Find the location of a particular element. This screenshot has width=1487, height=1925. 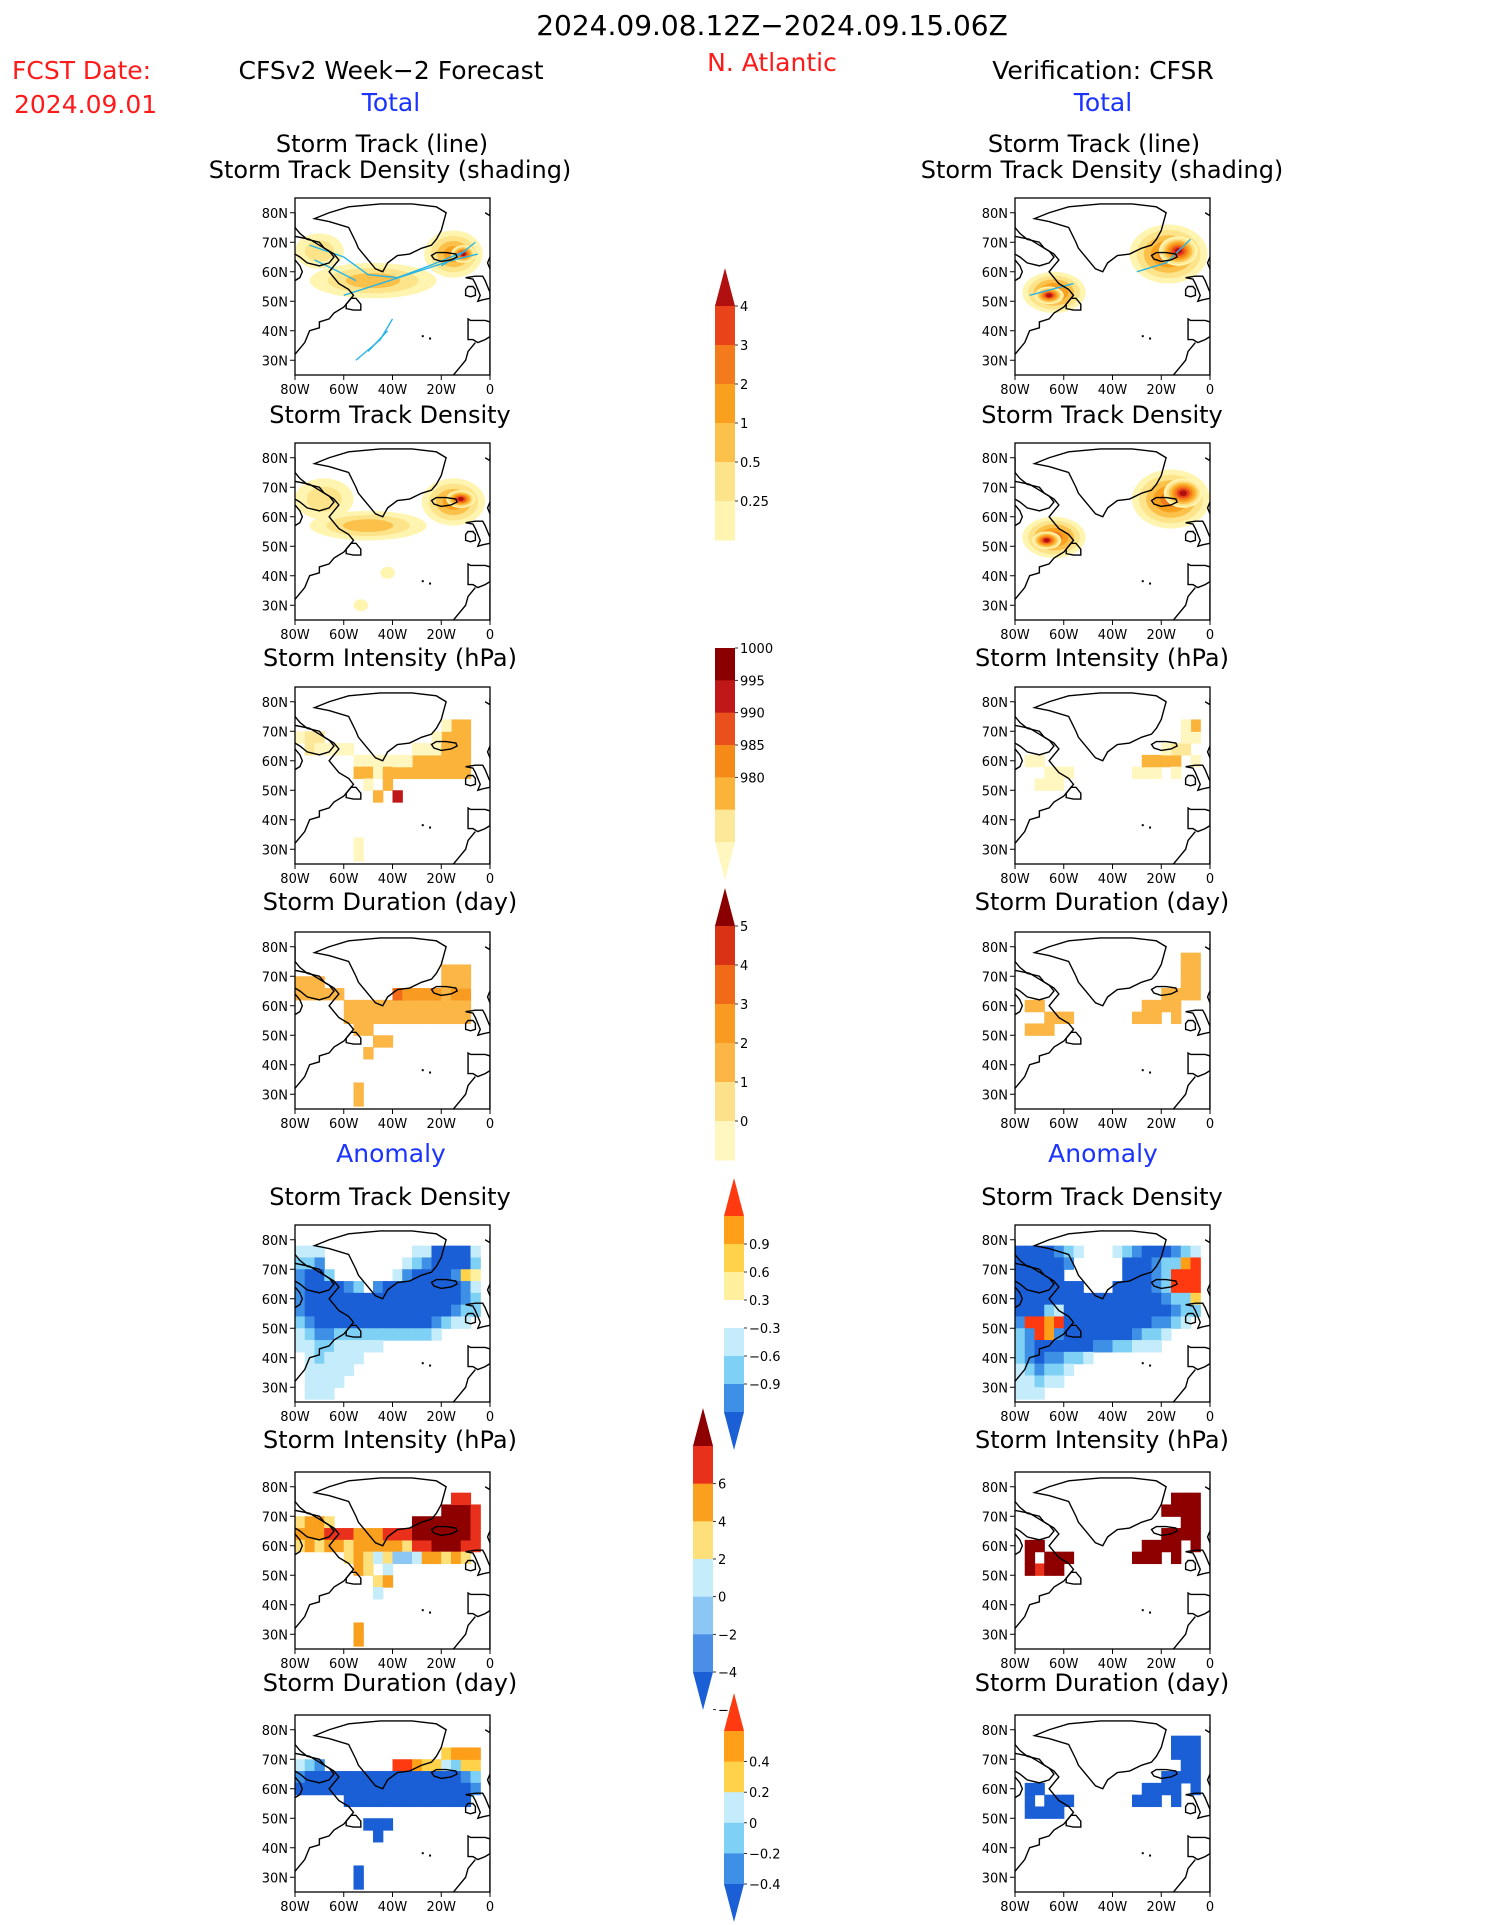

x-tick-label: 60W is located at coordinates (344, 390).